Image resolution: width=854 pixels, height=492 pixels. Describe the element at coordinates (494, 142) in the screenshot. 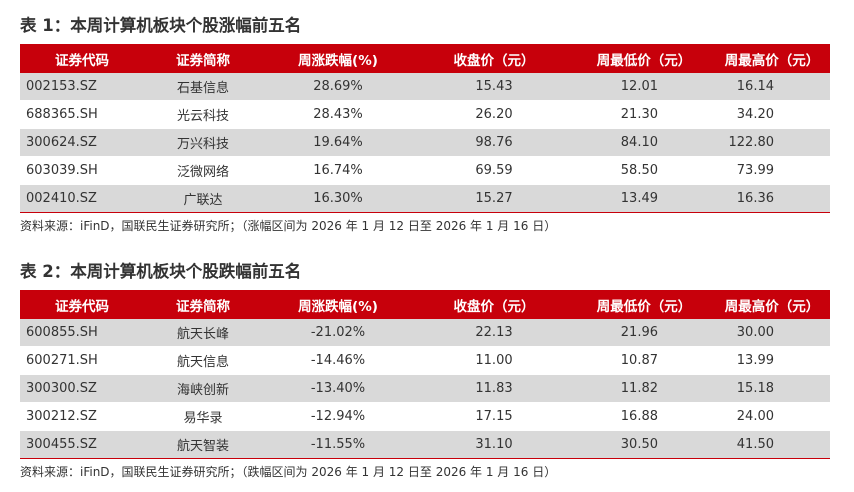

I see `cell-close: 98.76` at that location.